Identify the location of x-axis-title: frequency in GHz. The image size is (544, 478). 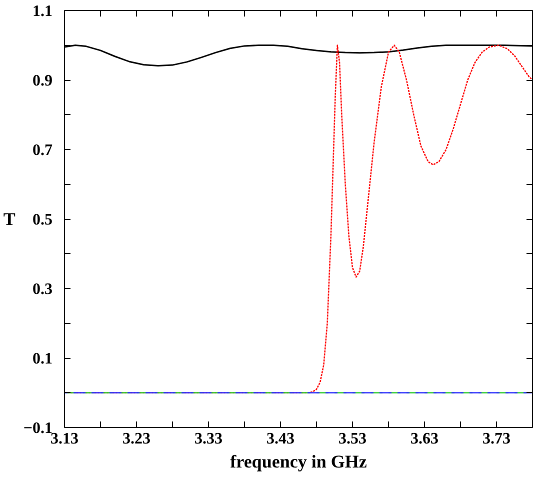
(298, 462).